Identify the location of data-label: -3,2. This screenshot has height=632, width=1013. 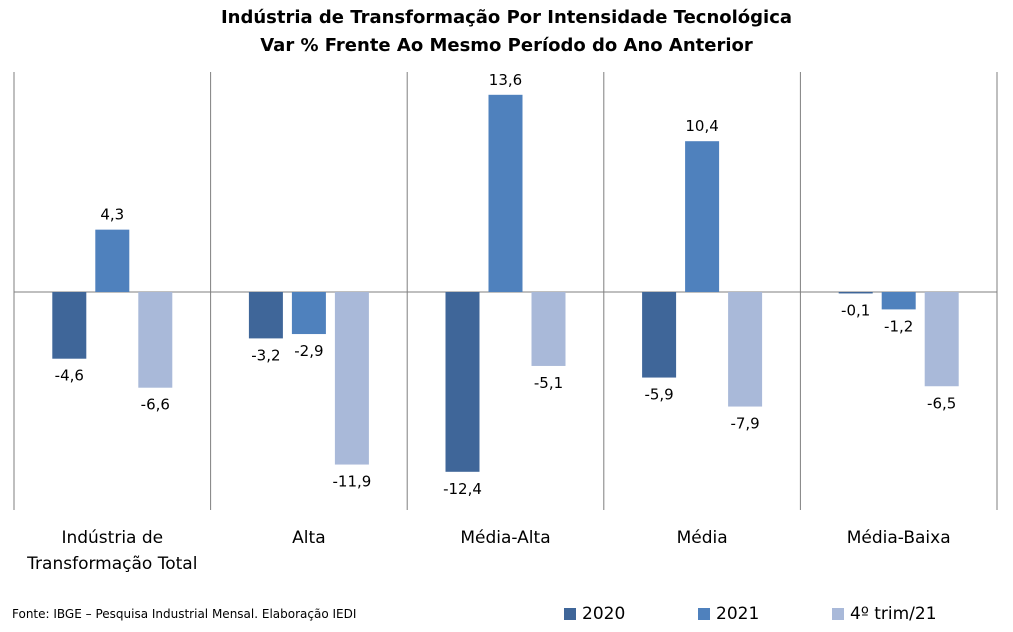
(265, 355).